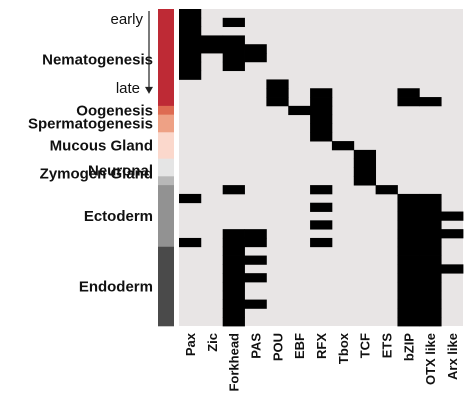  I want to click on column-label: ETS, so click(387, 346).